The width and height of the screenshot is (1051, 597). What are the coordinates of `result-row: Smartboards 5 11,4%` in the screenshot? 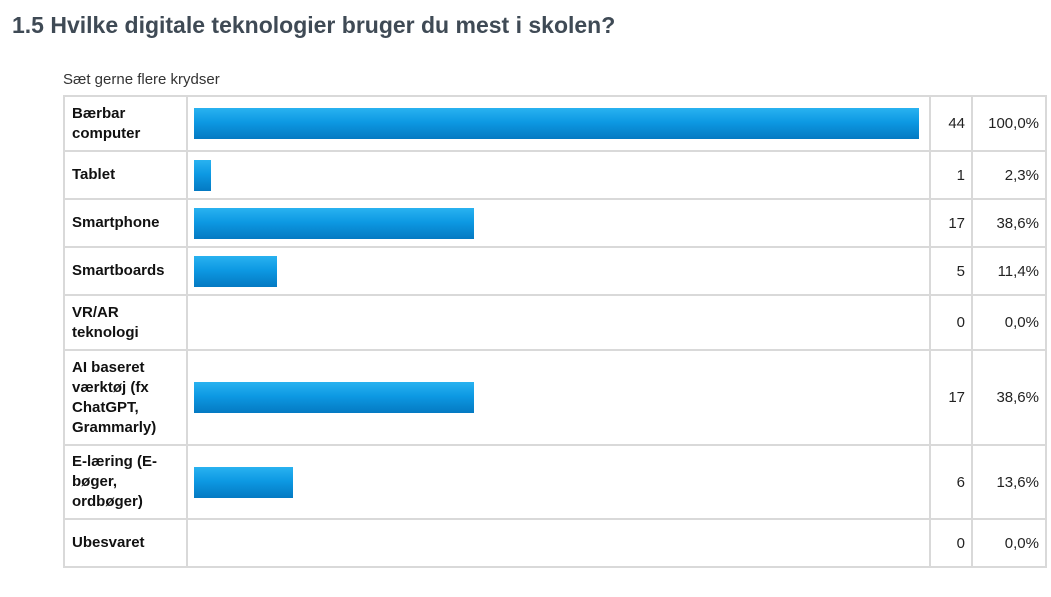 It's located at (555, 271).